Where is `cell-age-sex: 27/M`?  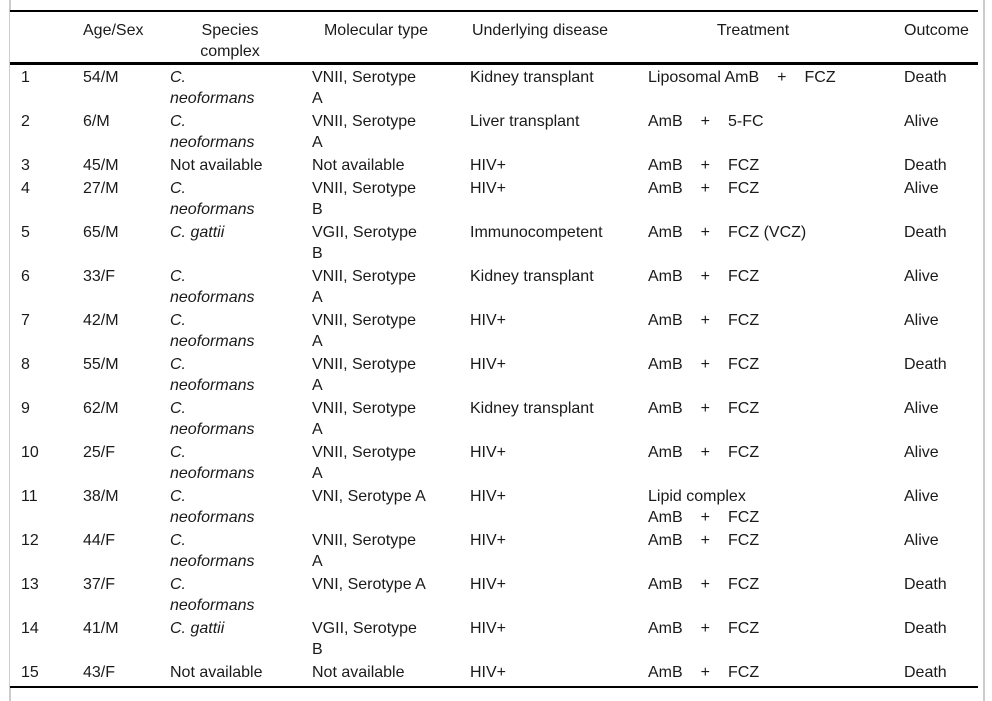 cell-age-sex: 27/M is located at coordinates (101, 188).